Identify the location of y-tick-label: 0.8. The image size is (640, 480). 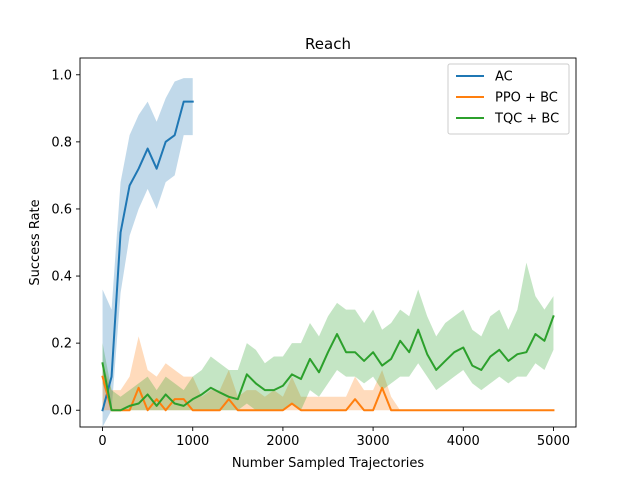
(61, 142).